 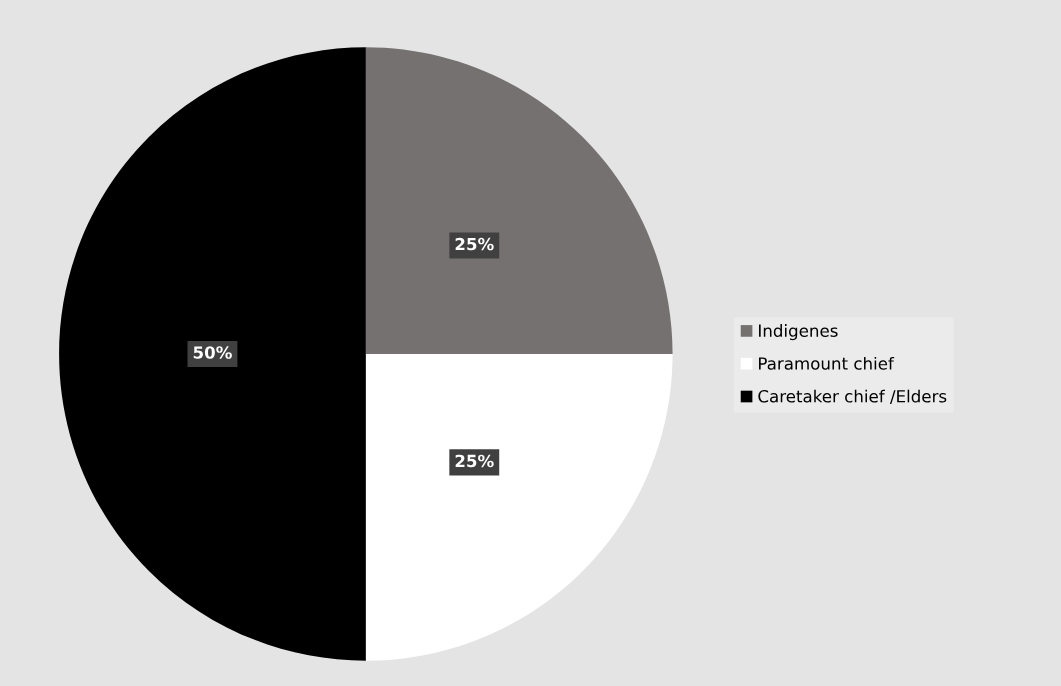 What do you see at coordinates (852, 396) in the screenshot?
I see `legend-label: Caretaker chief /Elders` at bounding box center [852, 396].